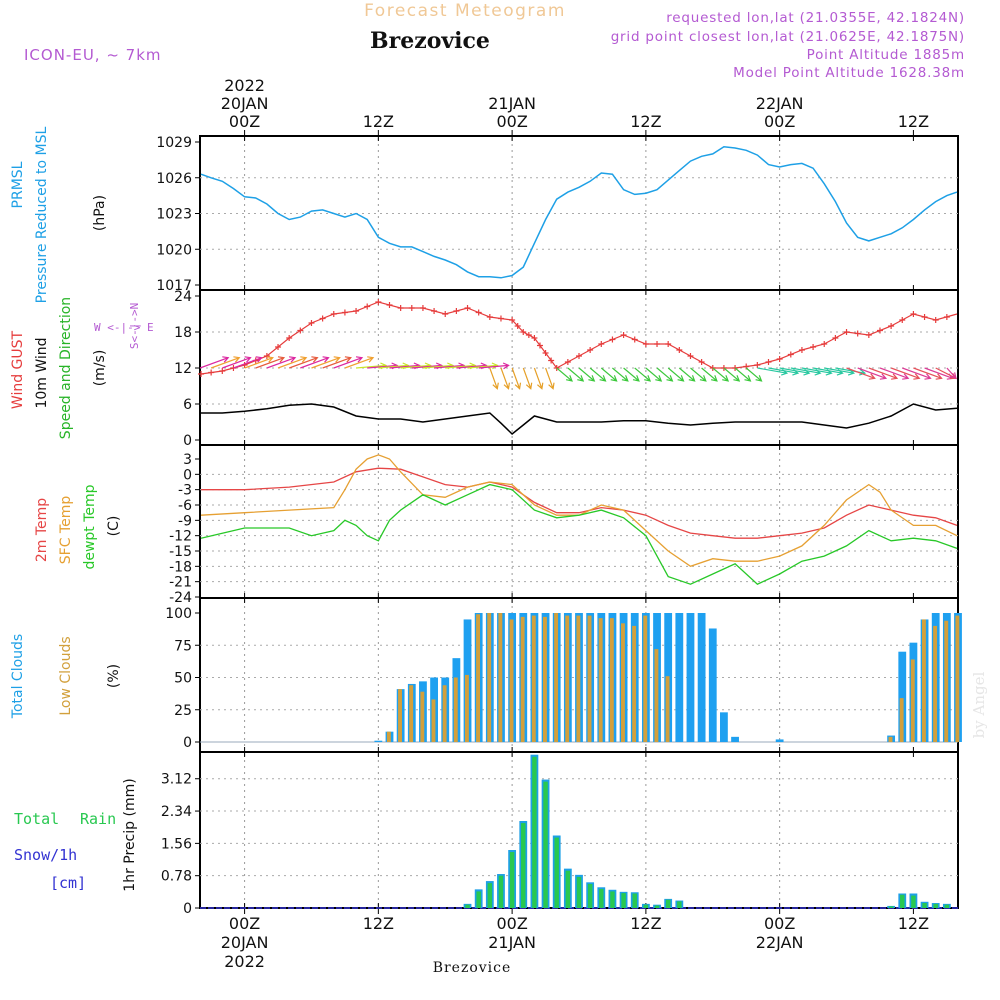  What do you see at coordinates (130, 834) in the screenshot?
I see `precip-ylabel: 1hr Precip (mm)` at bounding box center [130, 834].